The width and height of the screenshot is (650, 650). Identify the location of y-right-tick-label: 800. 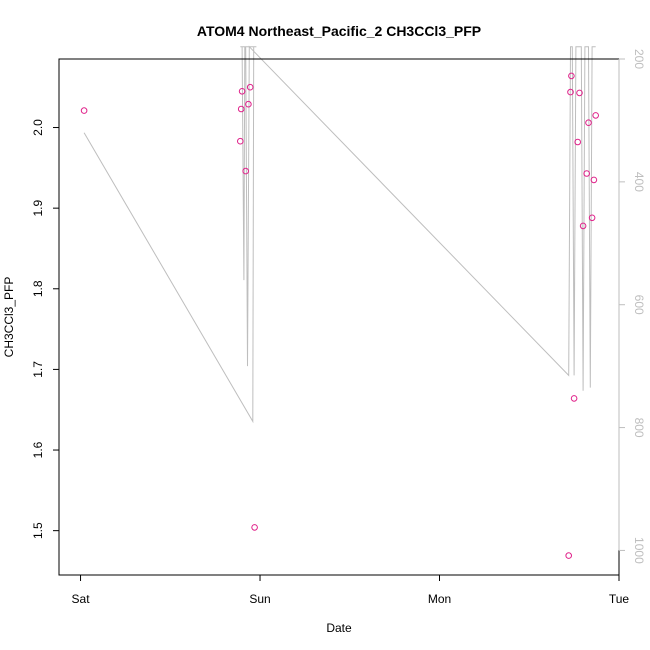
(639, 428).